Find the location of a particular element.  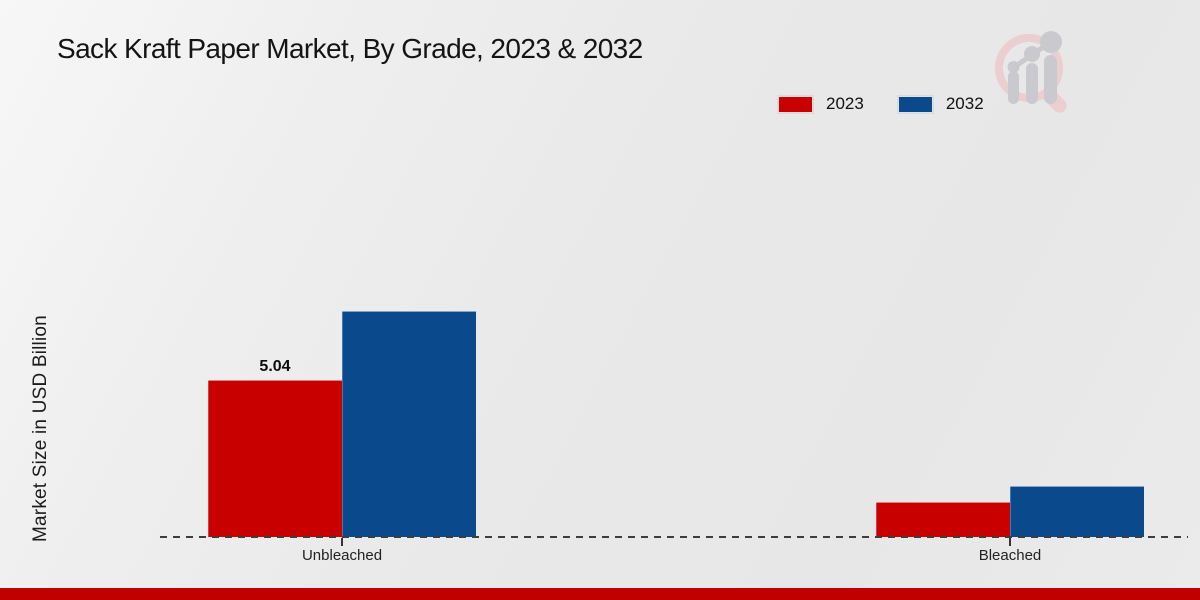

x-axis-baseline is located at coordinates (674, 537).